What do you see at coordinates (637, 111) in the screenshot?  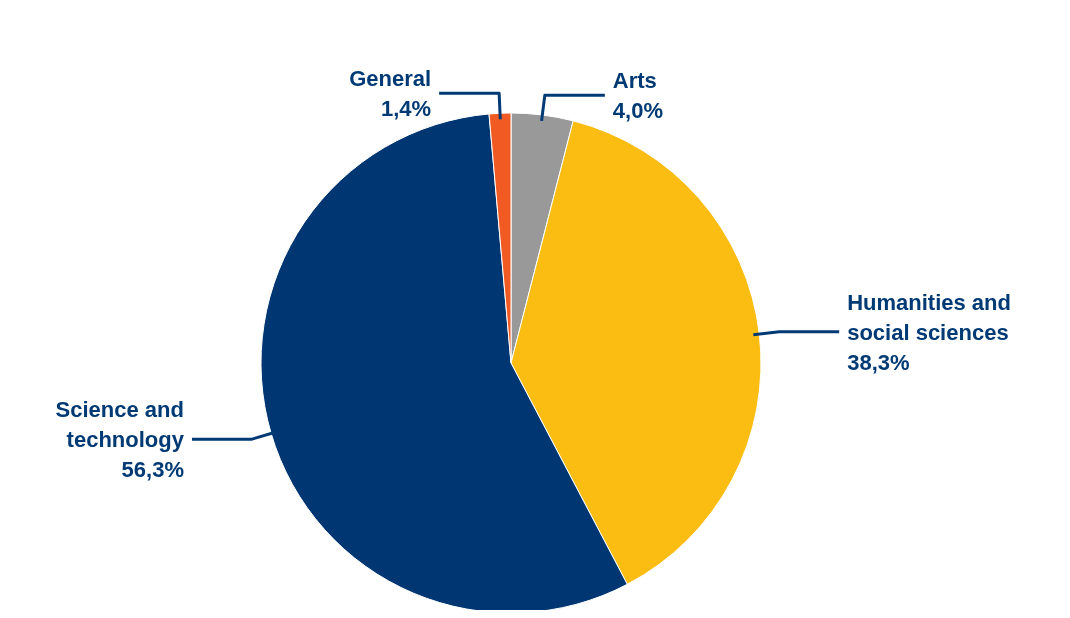 I see `data-label: 4,0%` at bounding box center [637, 111].